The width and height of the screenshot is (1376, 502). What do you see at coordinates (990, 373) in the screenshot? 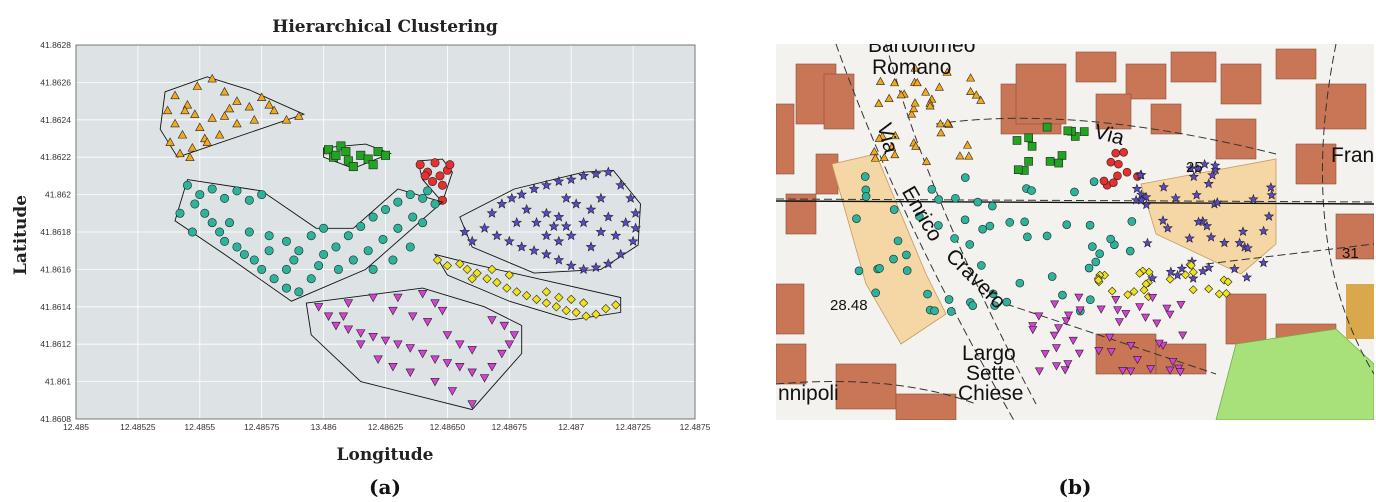
I see `map-label-sette: Sette` at bounding box center [990, 373].